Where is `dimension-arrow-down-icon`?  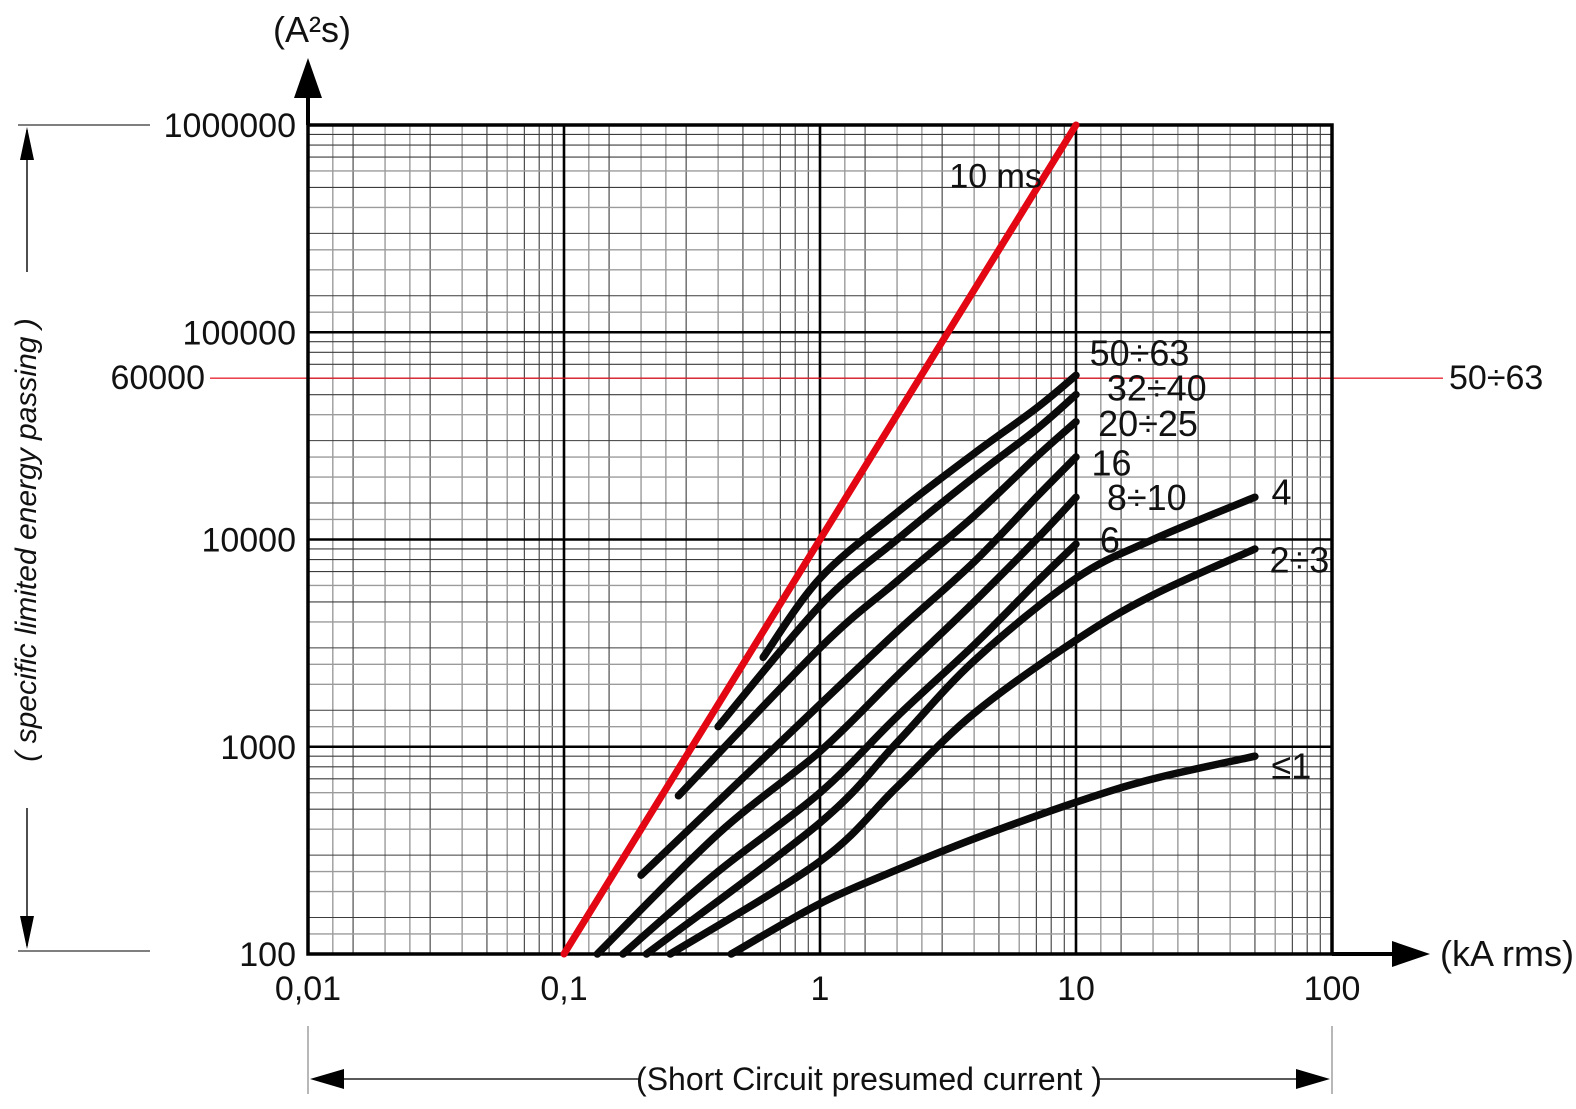
dimension-arrow-down-icon is located at coordinates (27, 932).